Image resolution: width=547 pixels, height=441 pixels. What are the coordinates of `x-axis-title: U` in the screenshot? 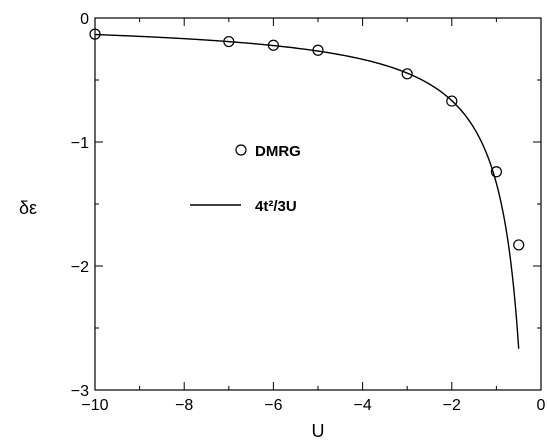 It's located at (318, 431).